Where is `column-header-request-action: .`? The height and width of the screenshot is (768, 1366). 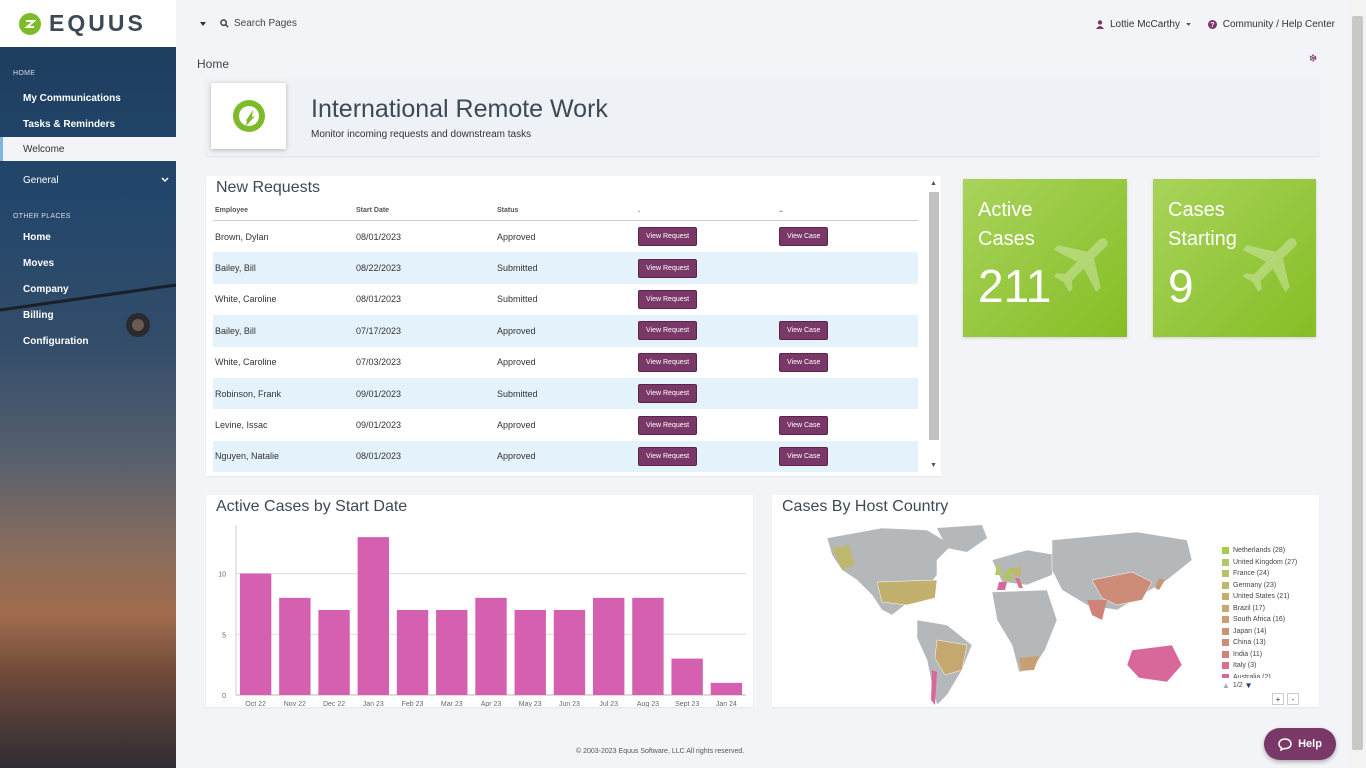 column-header-request-action: . is located at coordinates (639, 210).